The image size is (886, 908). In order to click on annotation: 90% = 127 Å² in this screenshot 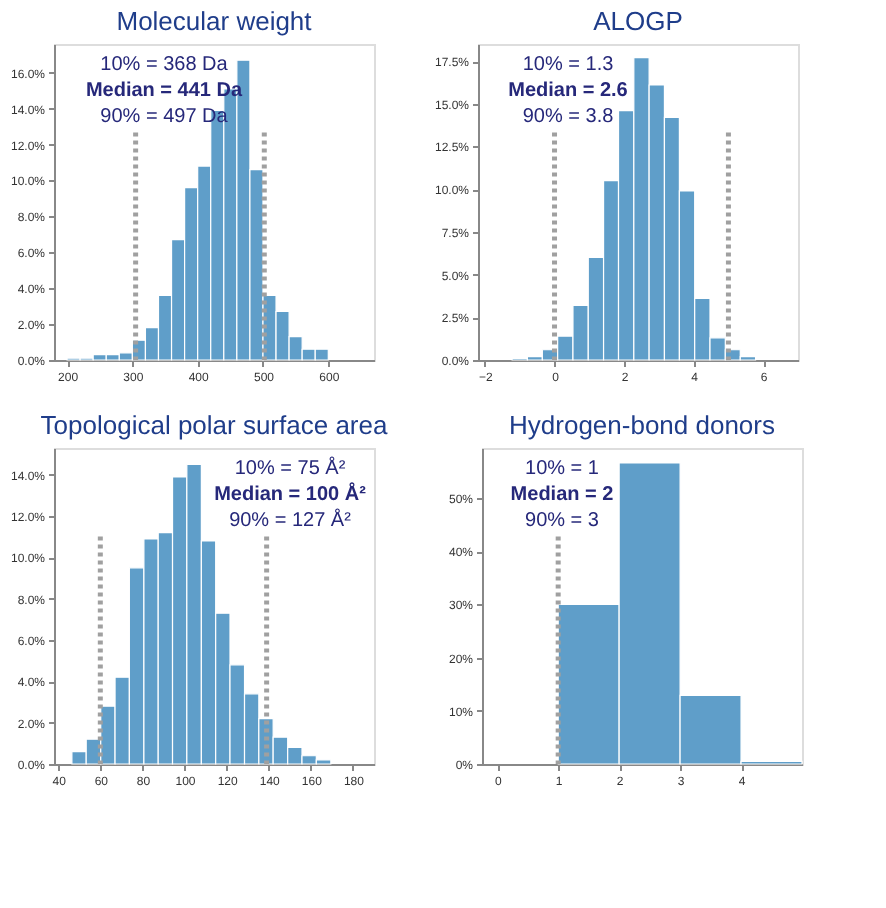, I will do `click(291, 520)`.